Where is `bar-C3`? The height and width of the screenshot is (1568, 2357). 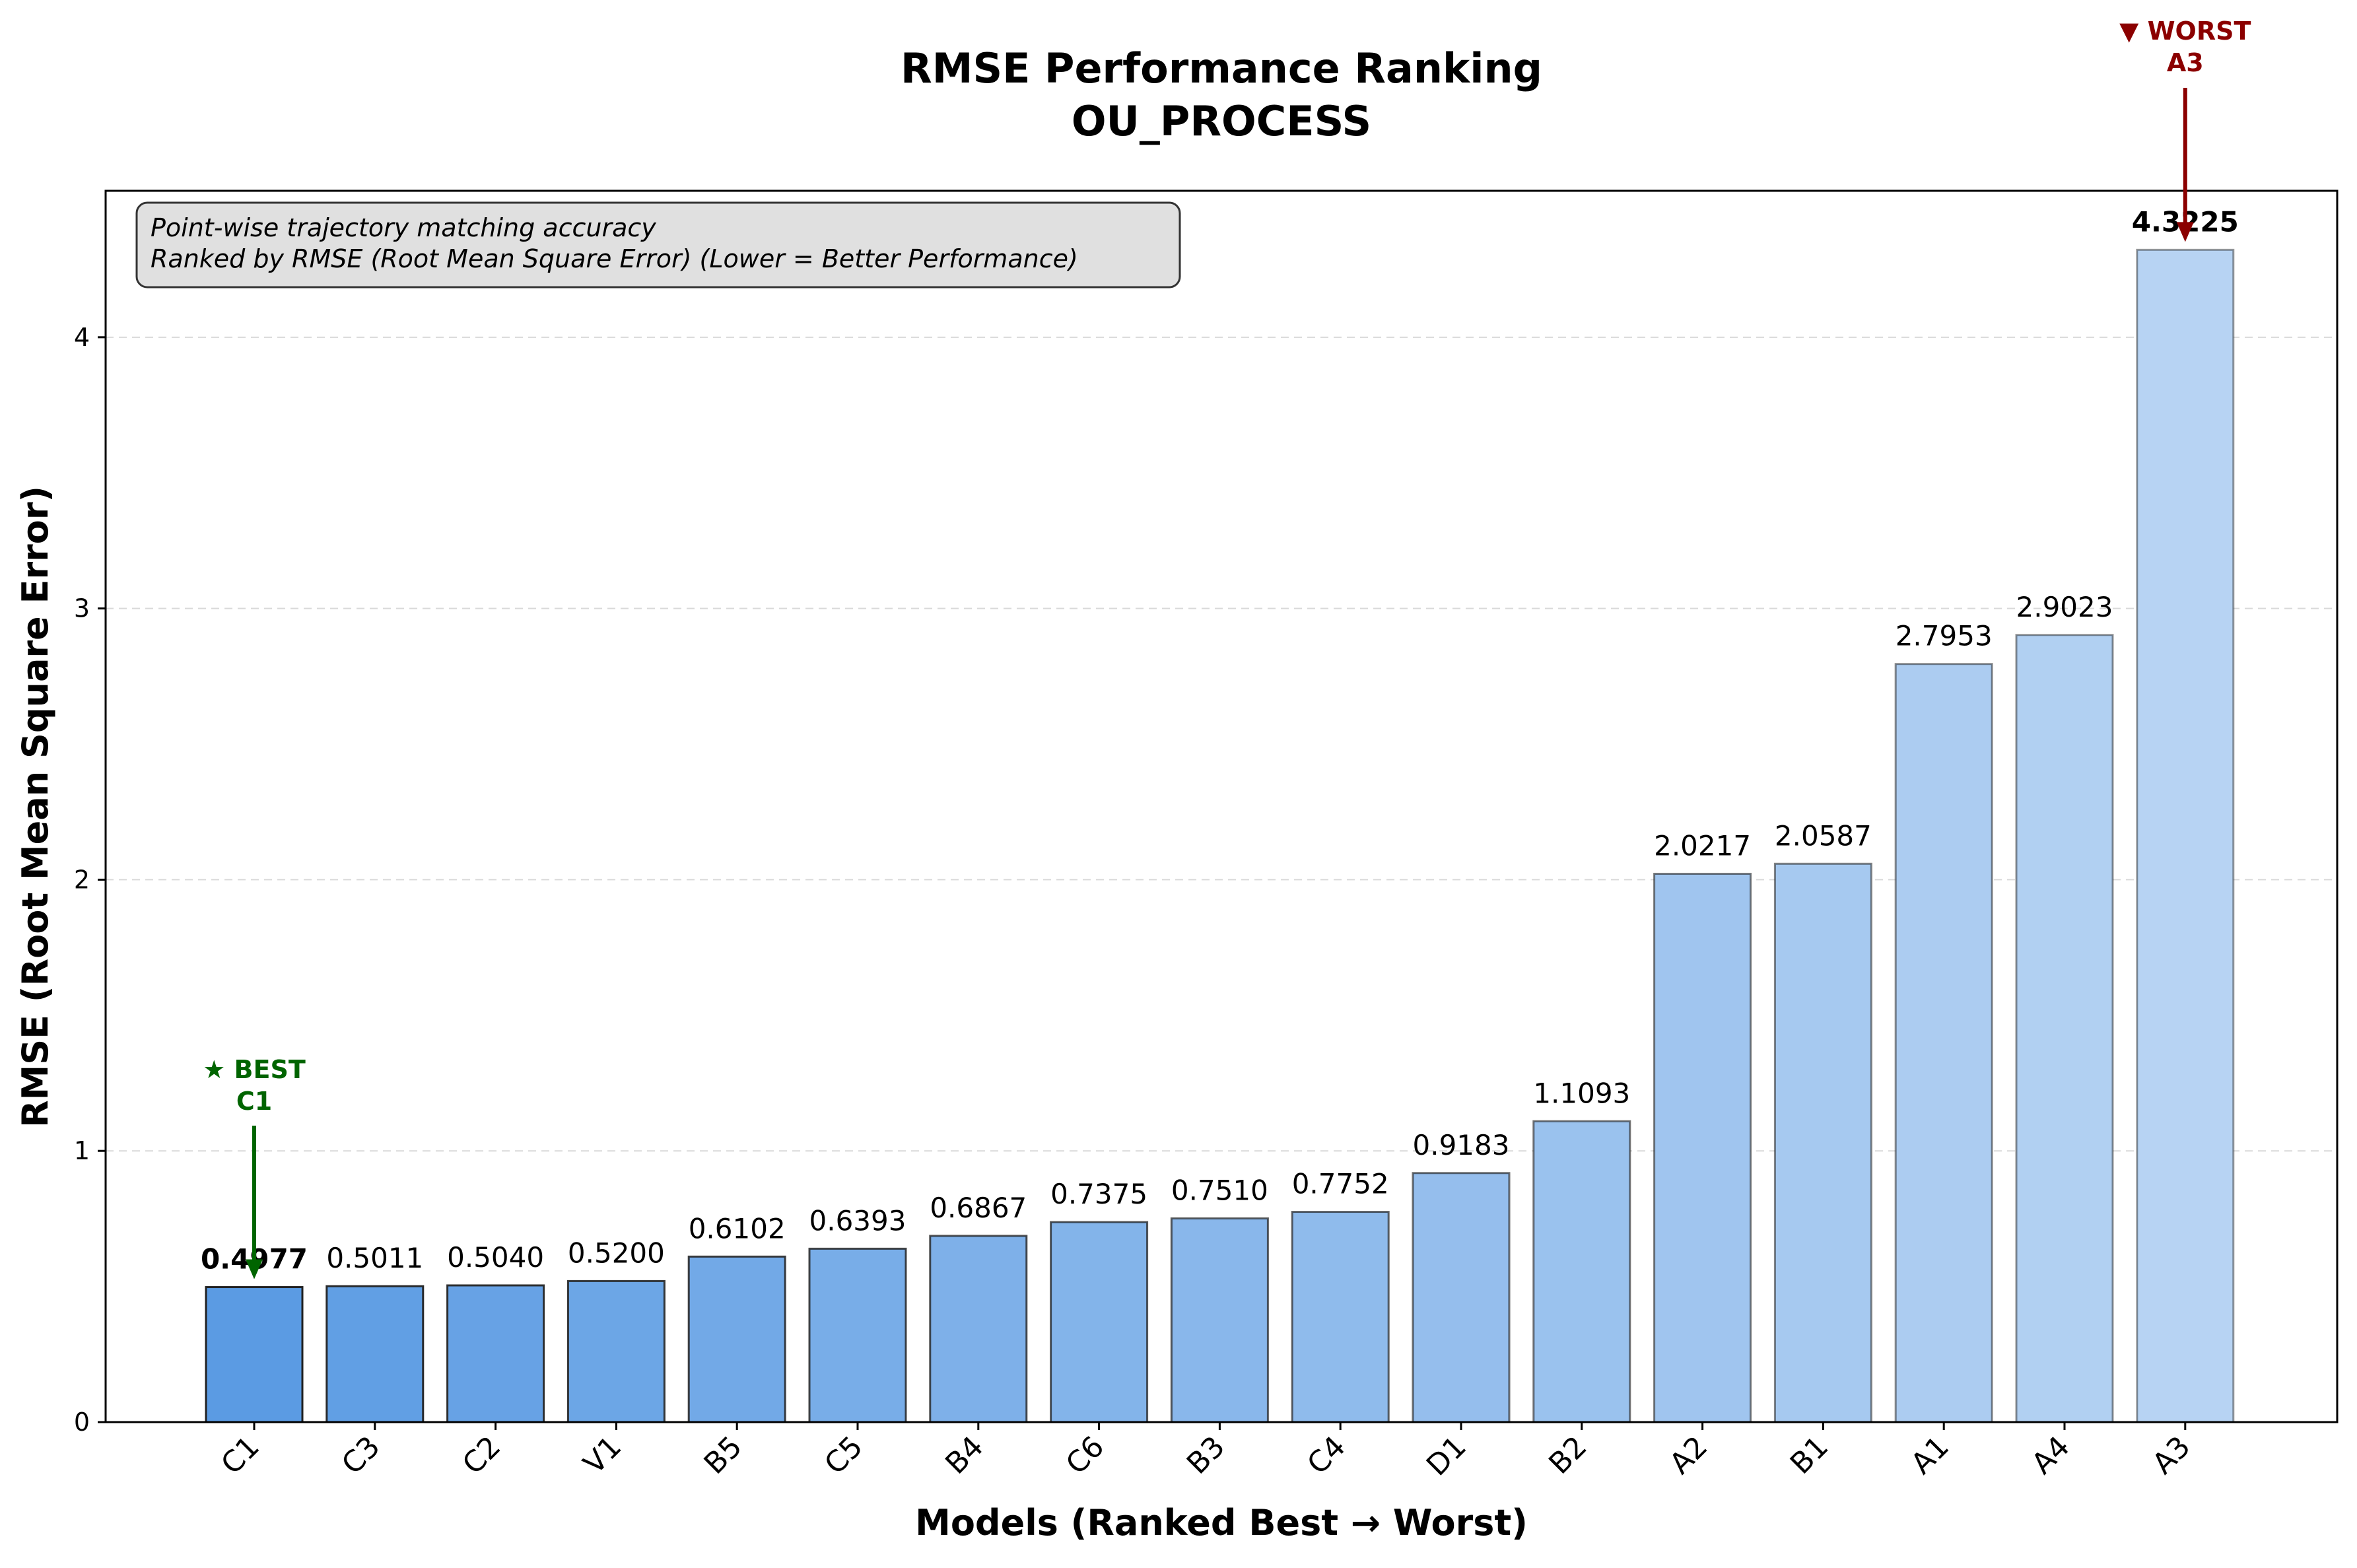 bar-C3 is located at coordinates (375, 1354).